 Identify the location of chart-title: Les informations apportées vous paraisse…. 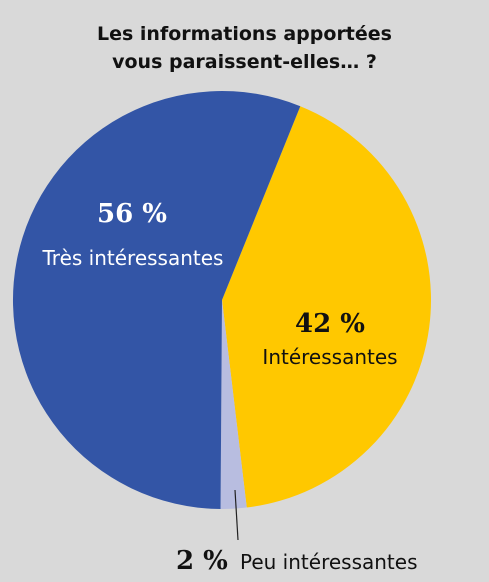
(244, 48).